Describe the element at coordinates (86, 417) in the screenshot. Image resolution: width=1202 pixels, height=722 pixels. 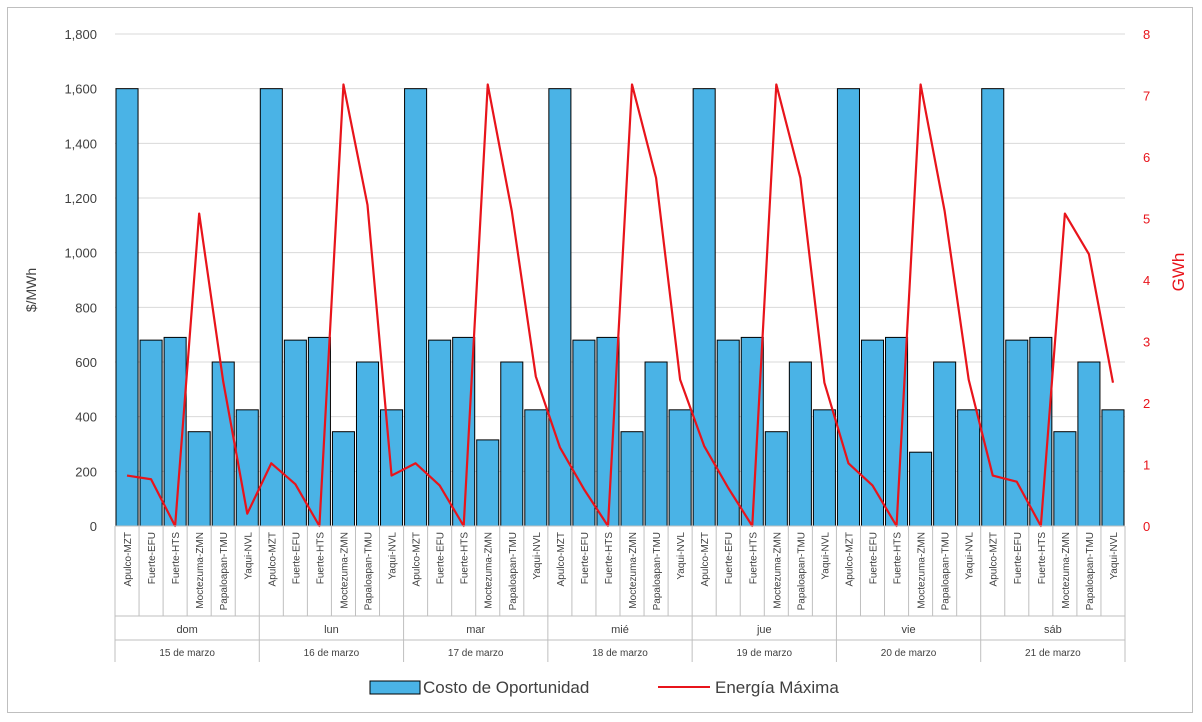
I see `y-tick-label: 400` at that location.